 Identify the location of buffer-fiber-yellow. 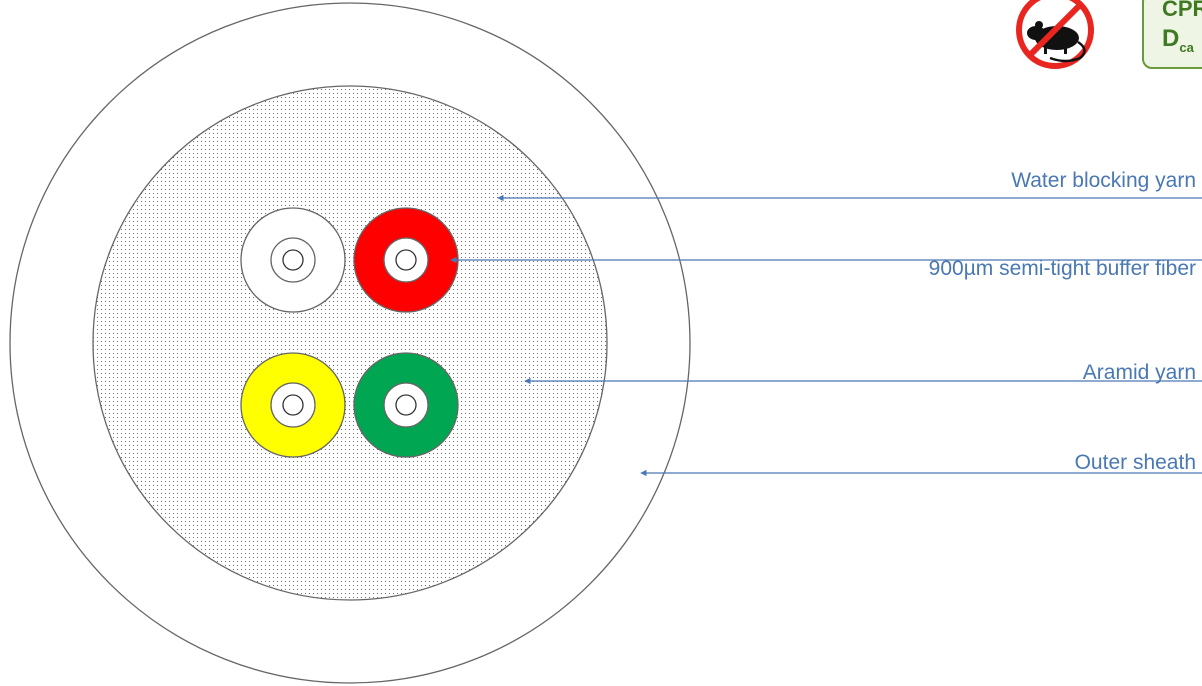
(293, 405).